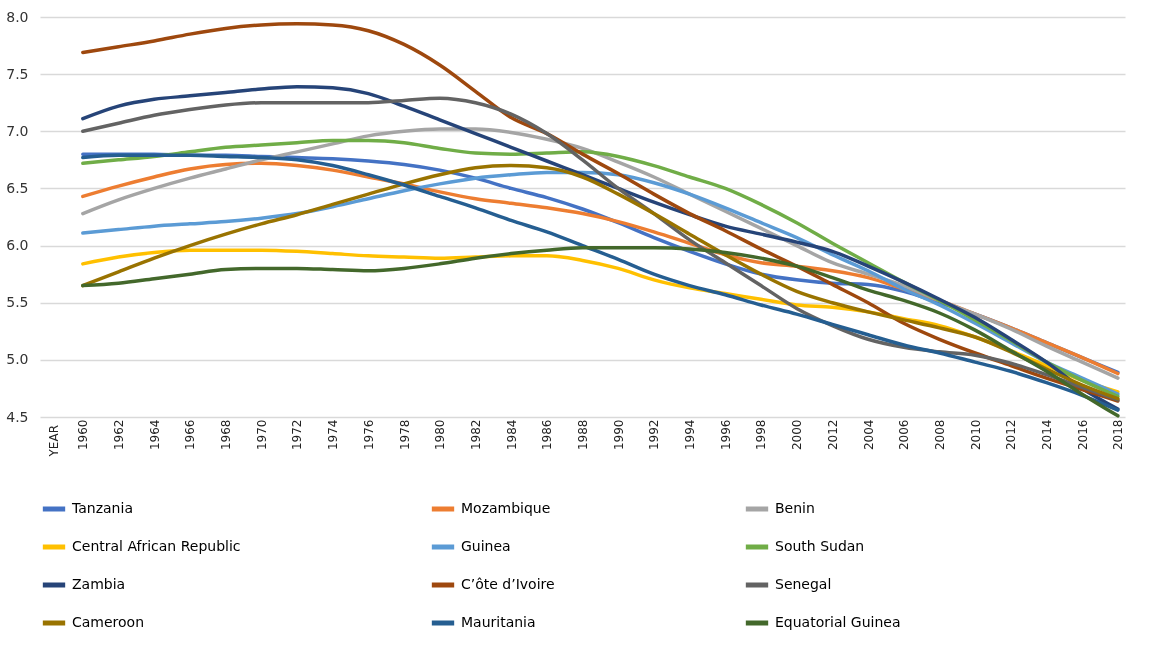 The image size is (1169, 648). What do you see at coordinates (1082, 435) in the screenshot?
I see `x-tick-label: 2016` at bounding box center [1082, 435].